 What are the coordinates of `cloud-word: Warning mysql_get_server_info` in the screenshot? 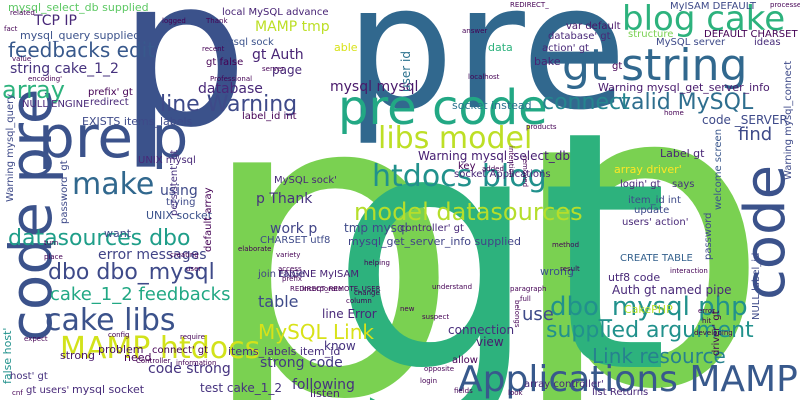 It's located at (684, 87).